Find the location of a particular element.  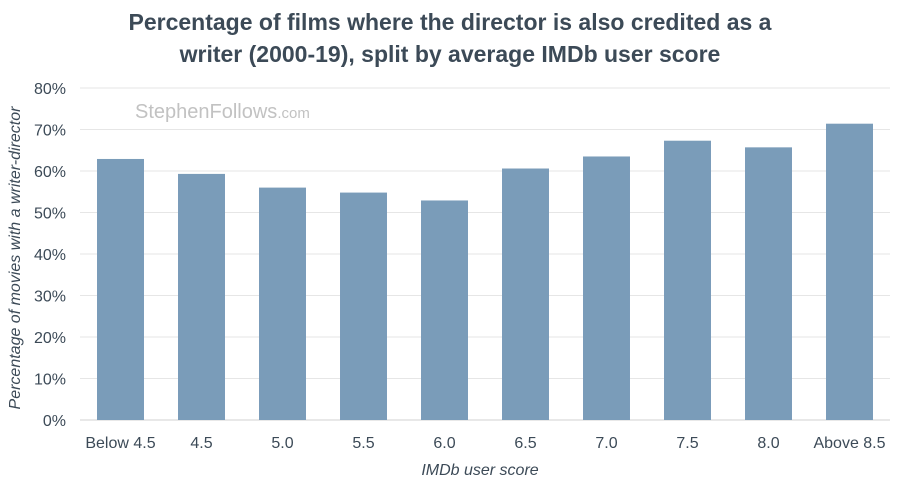

y-tick-label: 50% is located at coordinates (50, 214).